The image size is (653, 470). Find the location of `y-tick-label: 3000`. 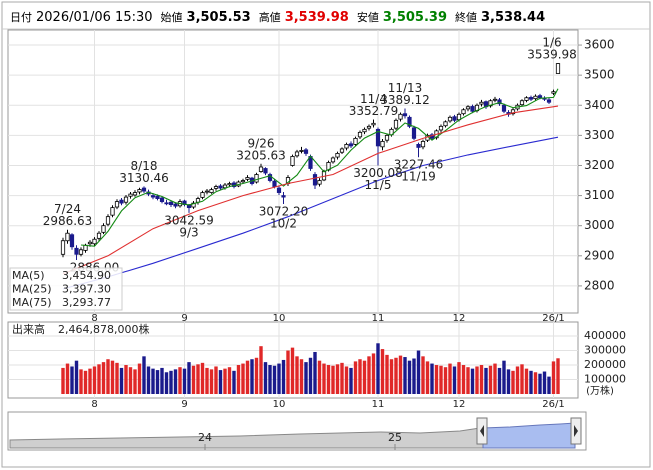

y-tick-label: 3000 is located at coordinates (599, 225).